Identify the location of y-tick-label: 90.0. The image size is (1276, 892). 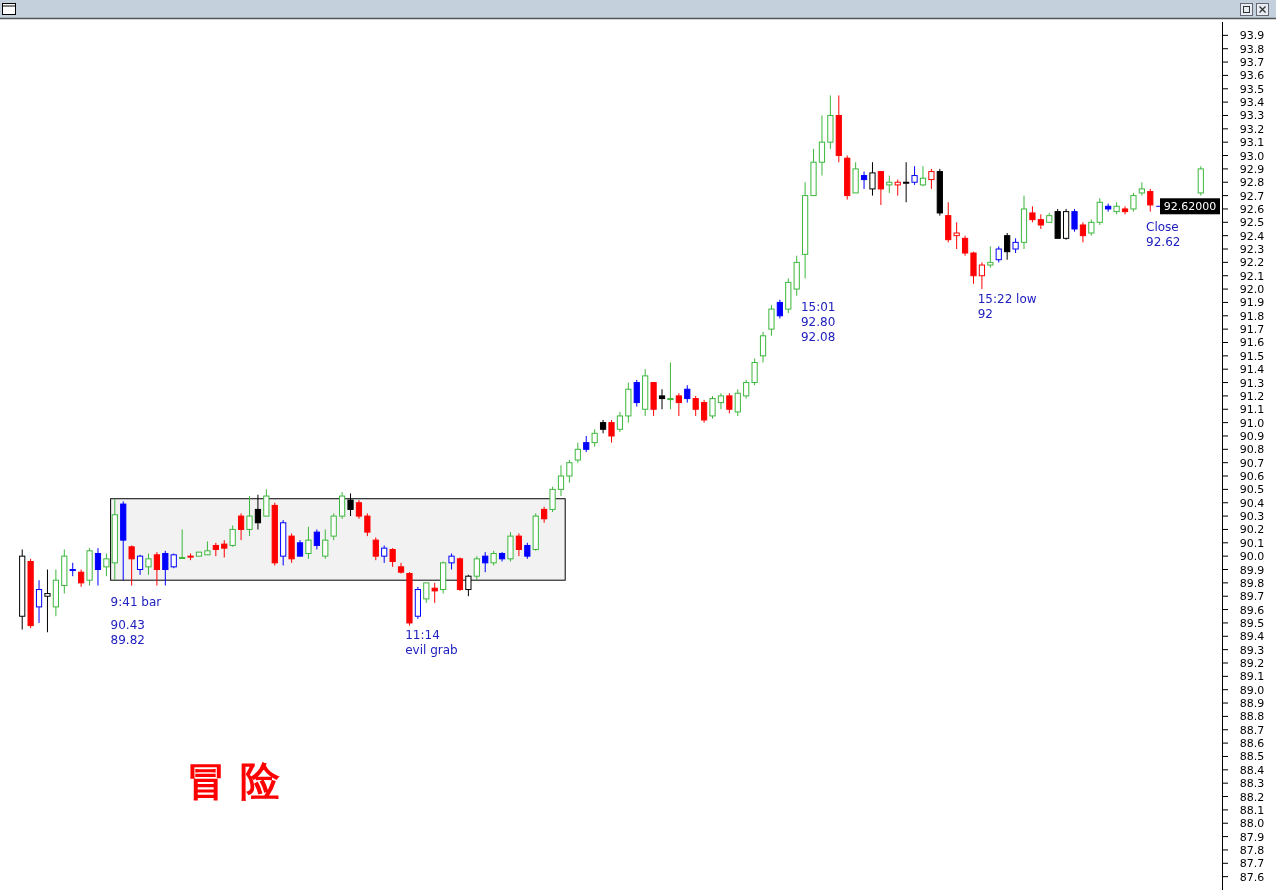
(1252, 557).